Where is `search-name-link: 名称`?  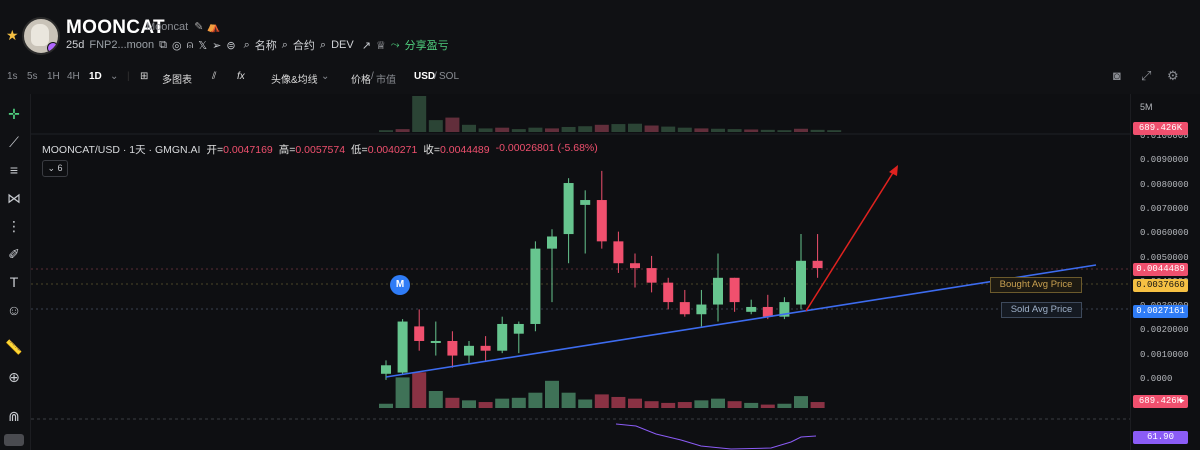 search-name-link: 名称 is located at coordinates (265, 46).